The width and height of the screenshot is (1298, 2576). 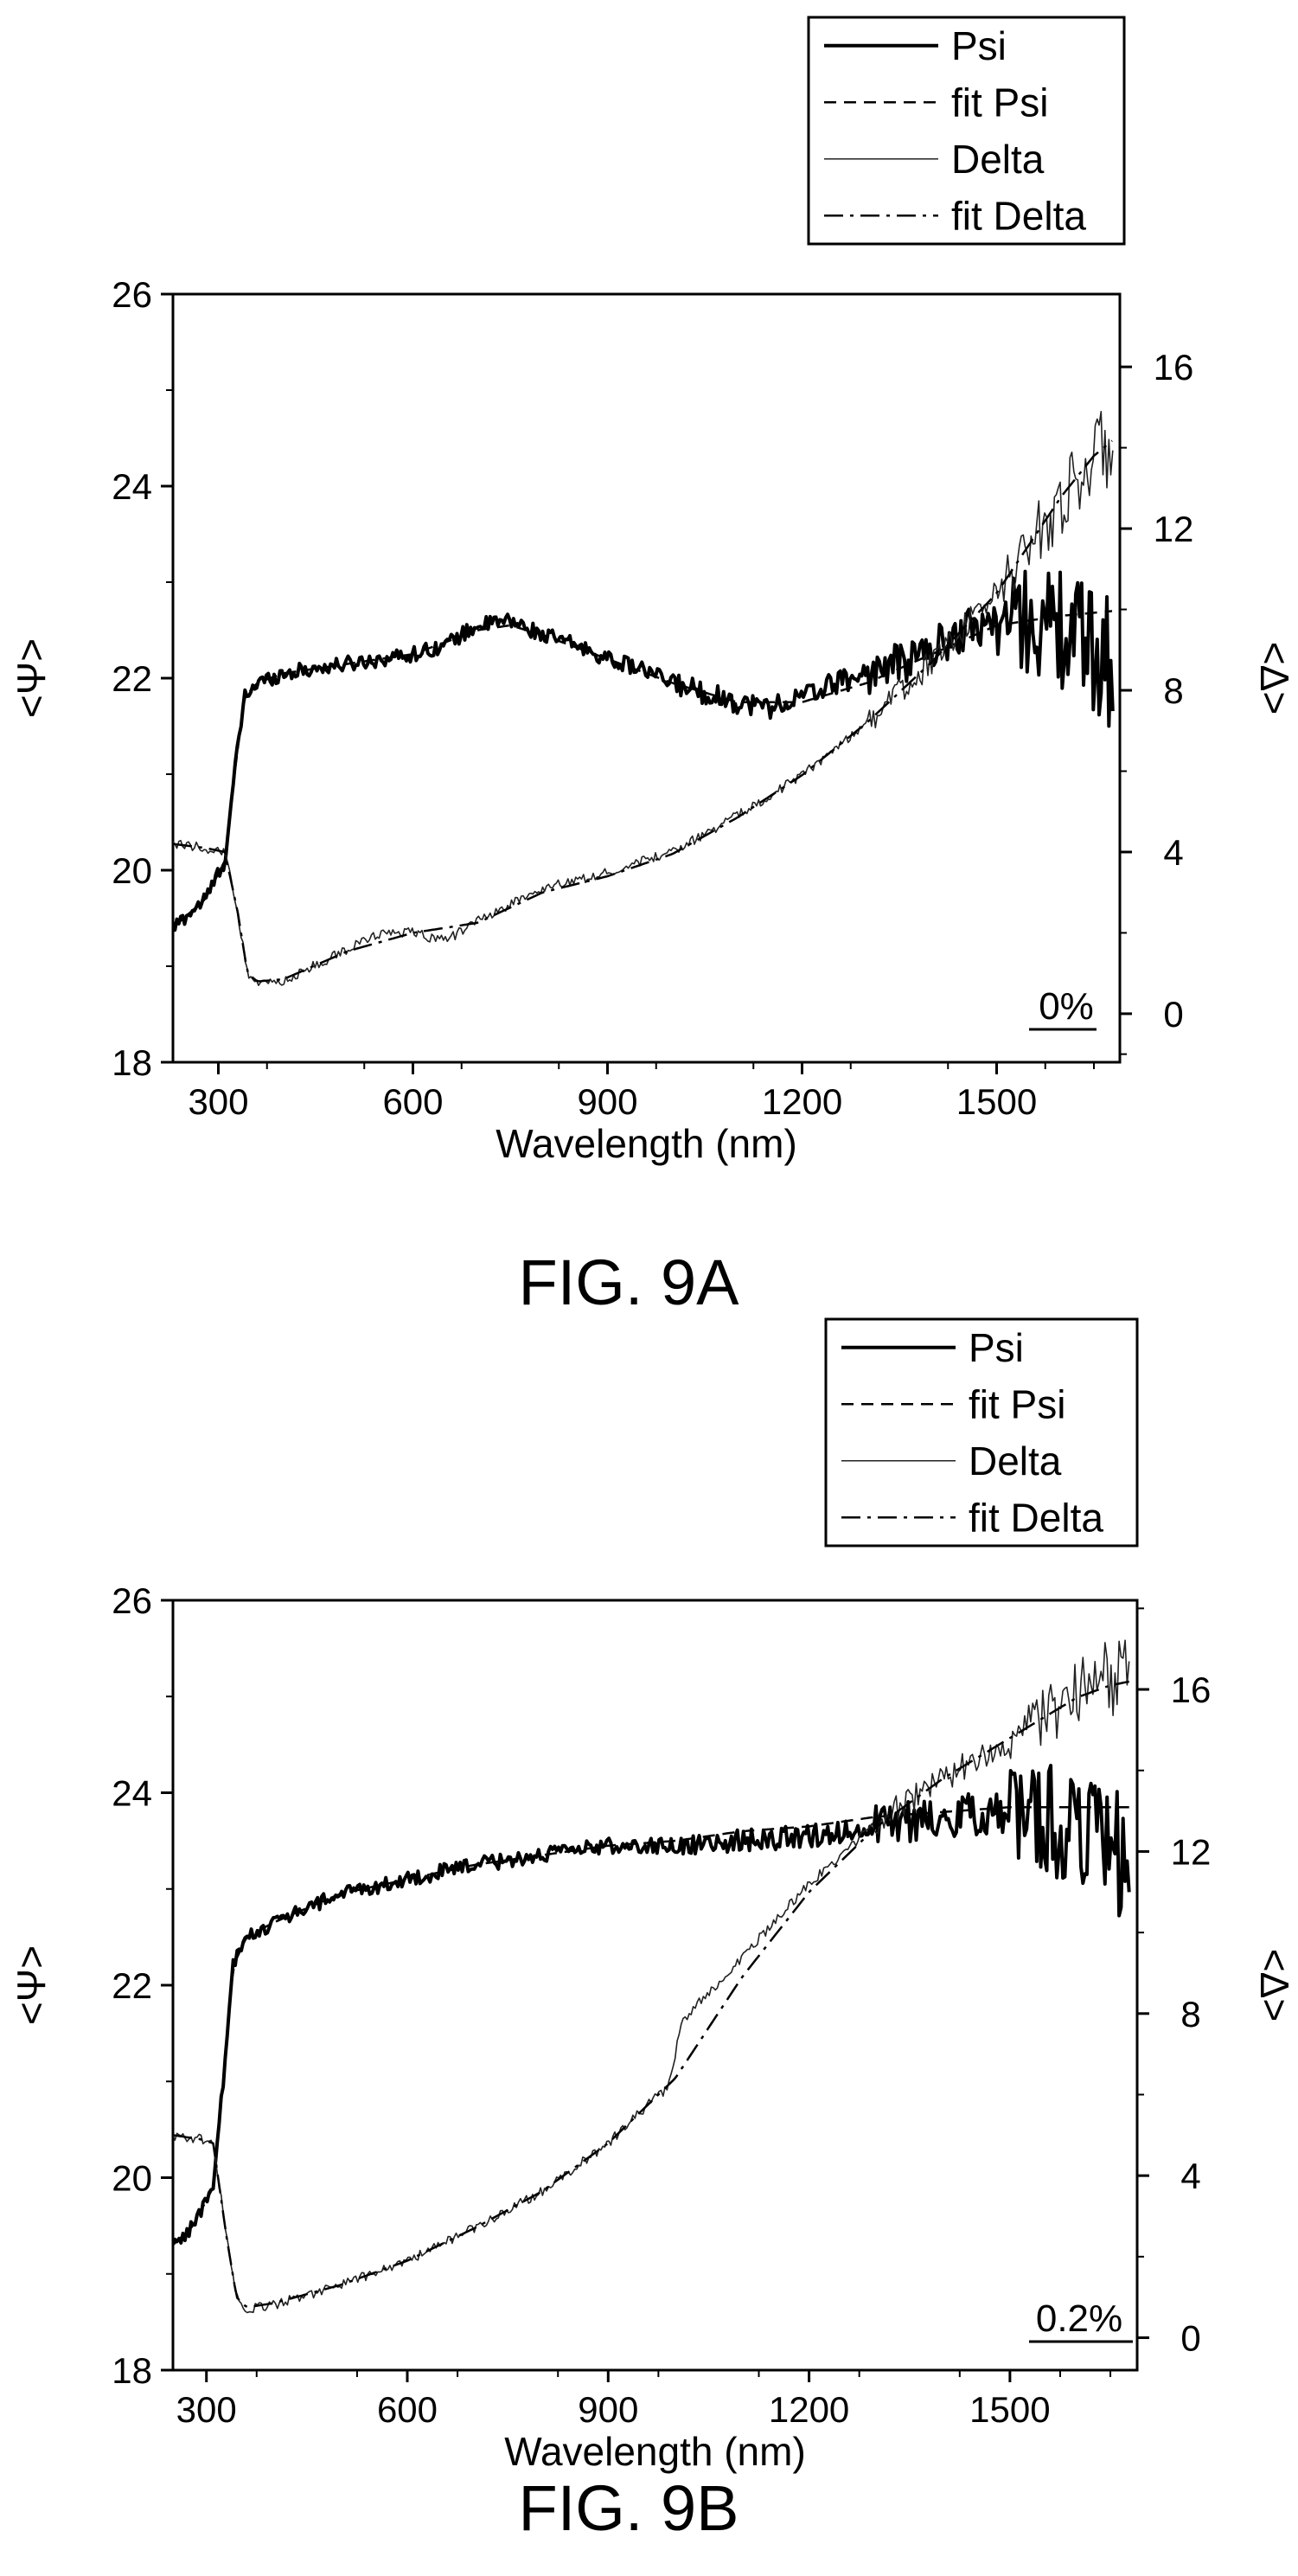 I want to click on figure-caption: FIG. 9B, so click(x=629, y=2508).